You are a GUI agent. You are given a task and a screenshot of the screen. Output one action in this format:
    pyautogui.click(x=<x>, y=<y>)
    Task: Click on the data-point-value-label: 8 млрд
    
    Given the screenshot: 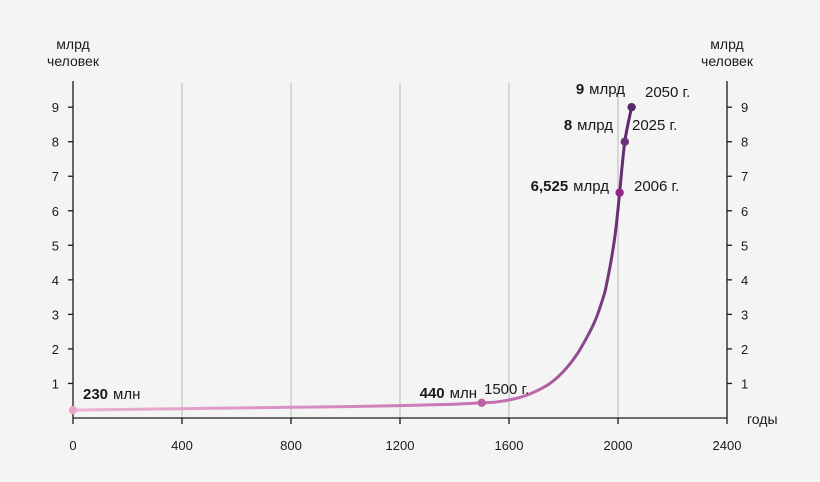 What is the action you would take?
    pyautogui.click(x=588, y=125)
    